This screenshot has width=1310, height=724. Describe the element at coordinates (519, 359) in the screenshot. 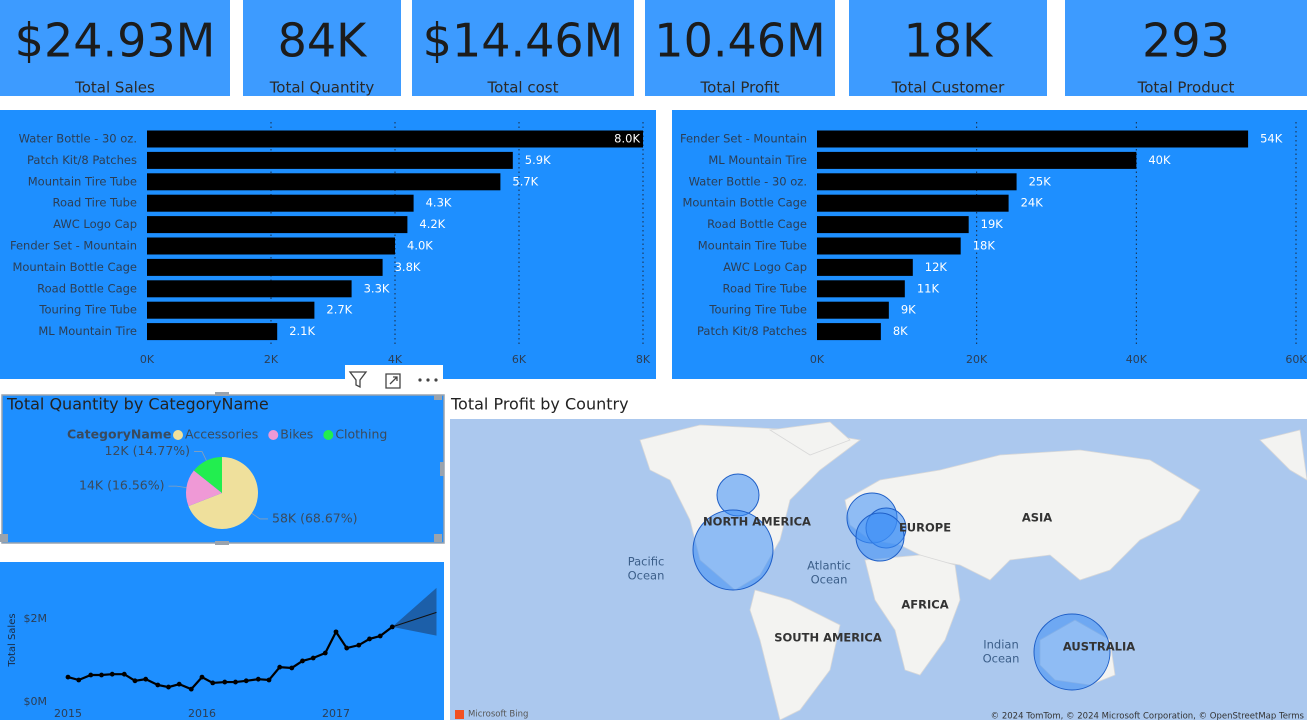

I see `x-tick-label: 6K` at that location.